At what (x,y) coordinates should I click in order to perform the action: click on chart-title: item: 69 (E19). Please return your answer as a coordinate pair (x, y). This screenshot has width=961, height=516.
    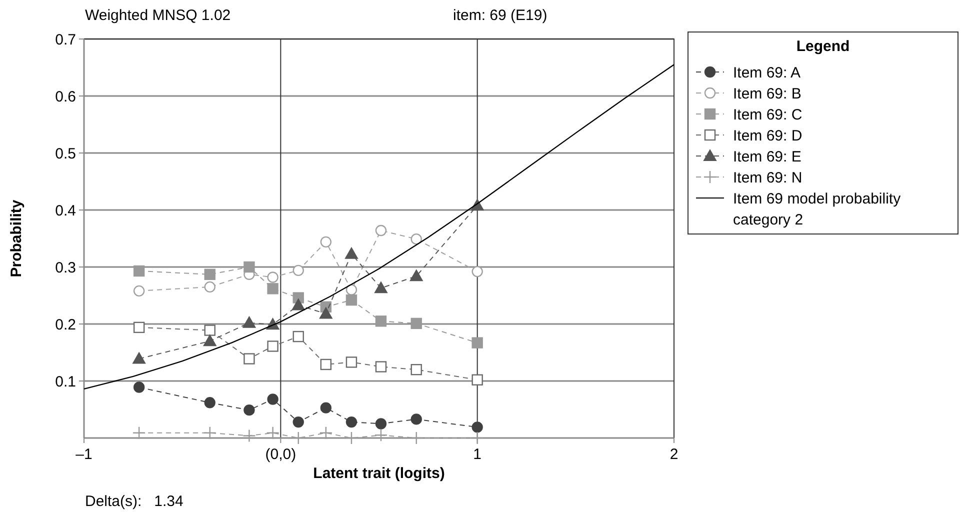
    Looking at the image, I should click on (500, 15).